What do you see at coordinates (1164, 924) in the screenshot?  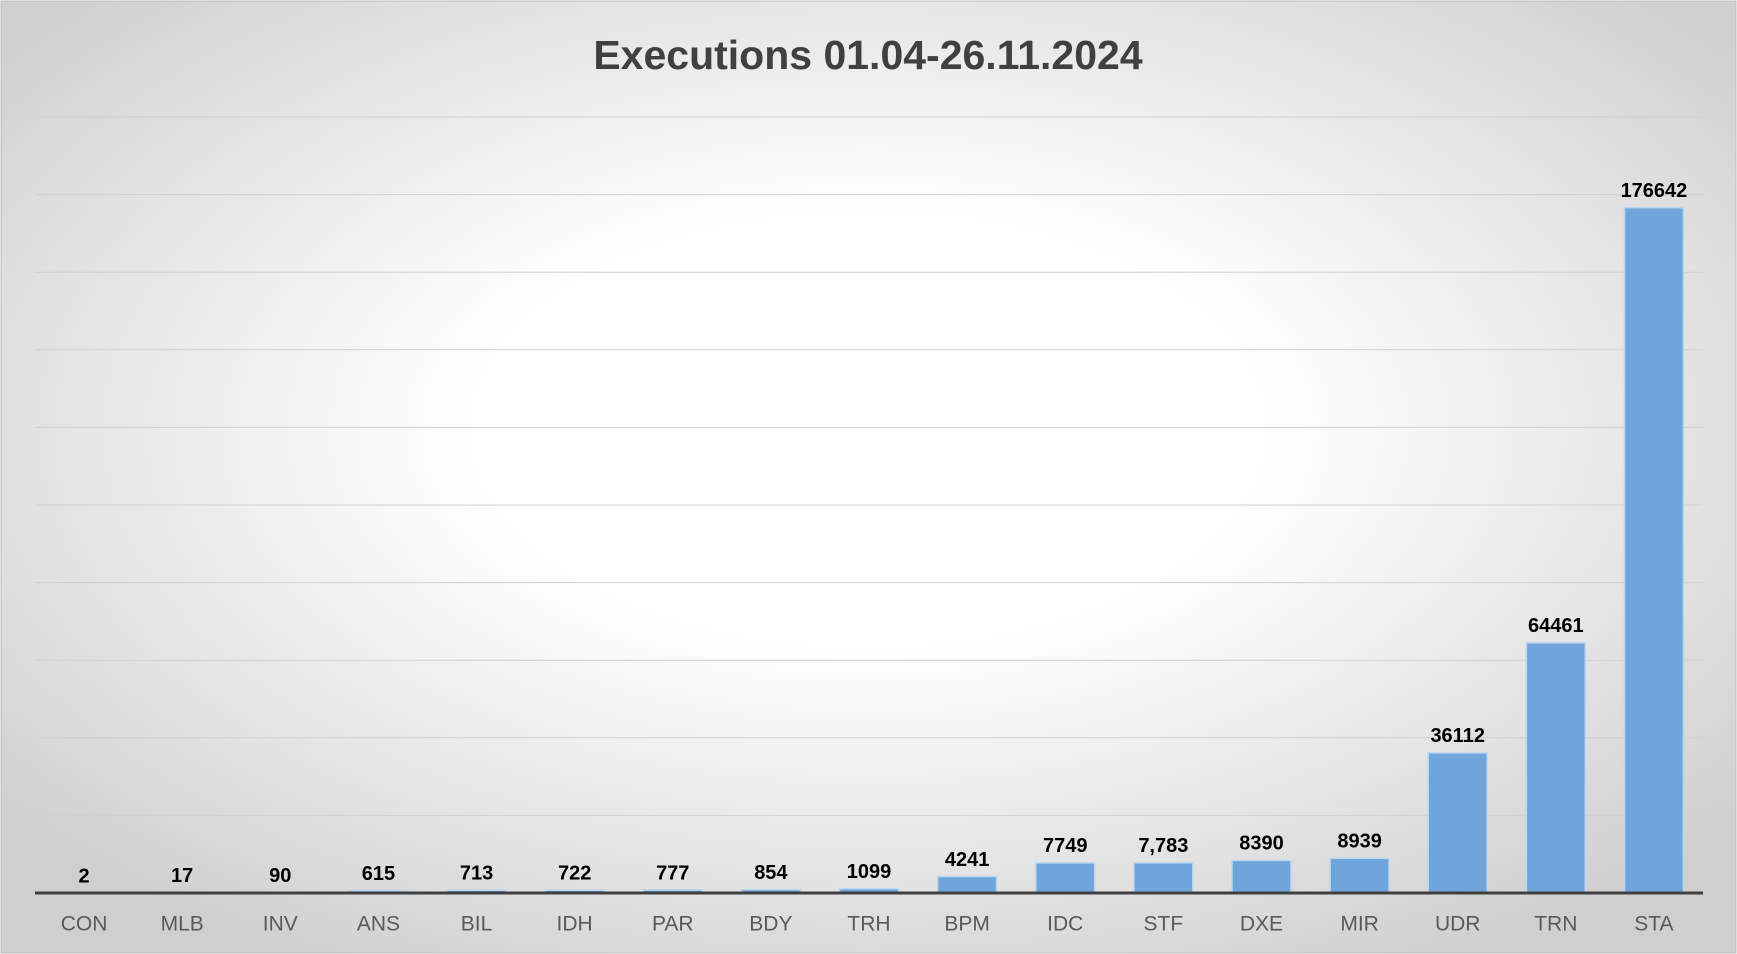 I see `x-tick-label: STF` at bounding box center [1164, 924].